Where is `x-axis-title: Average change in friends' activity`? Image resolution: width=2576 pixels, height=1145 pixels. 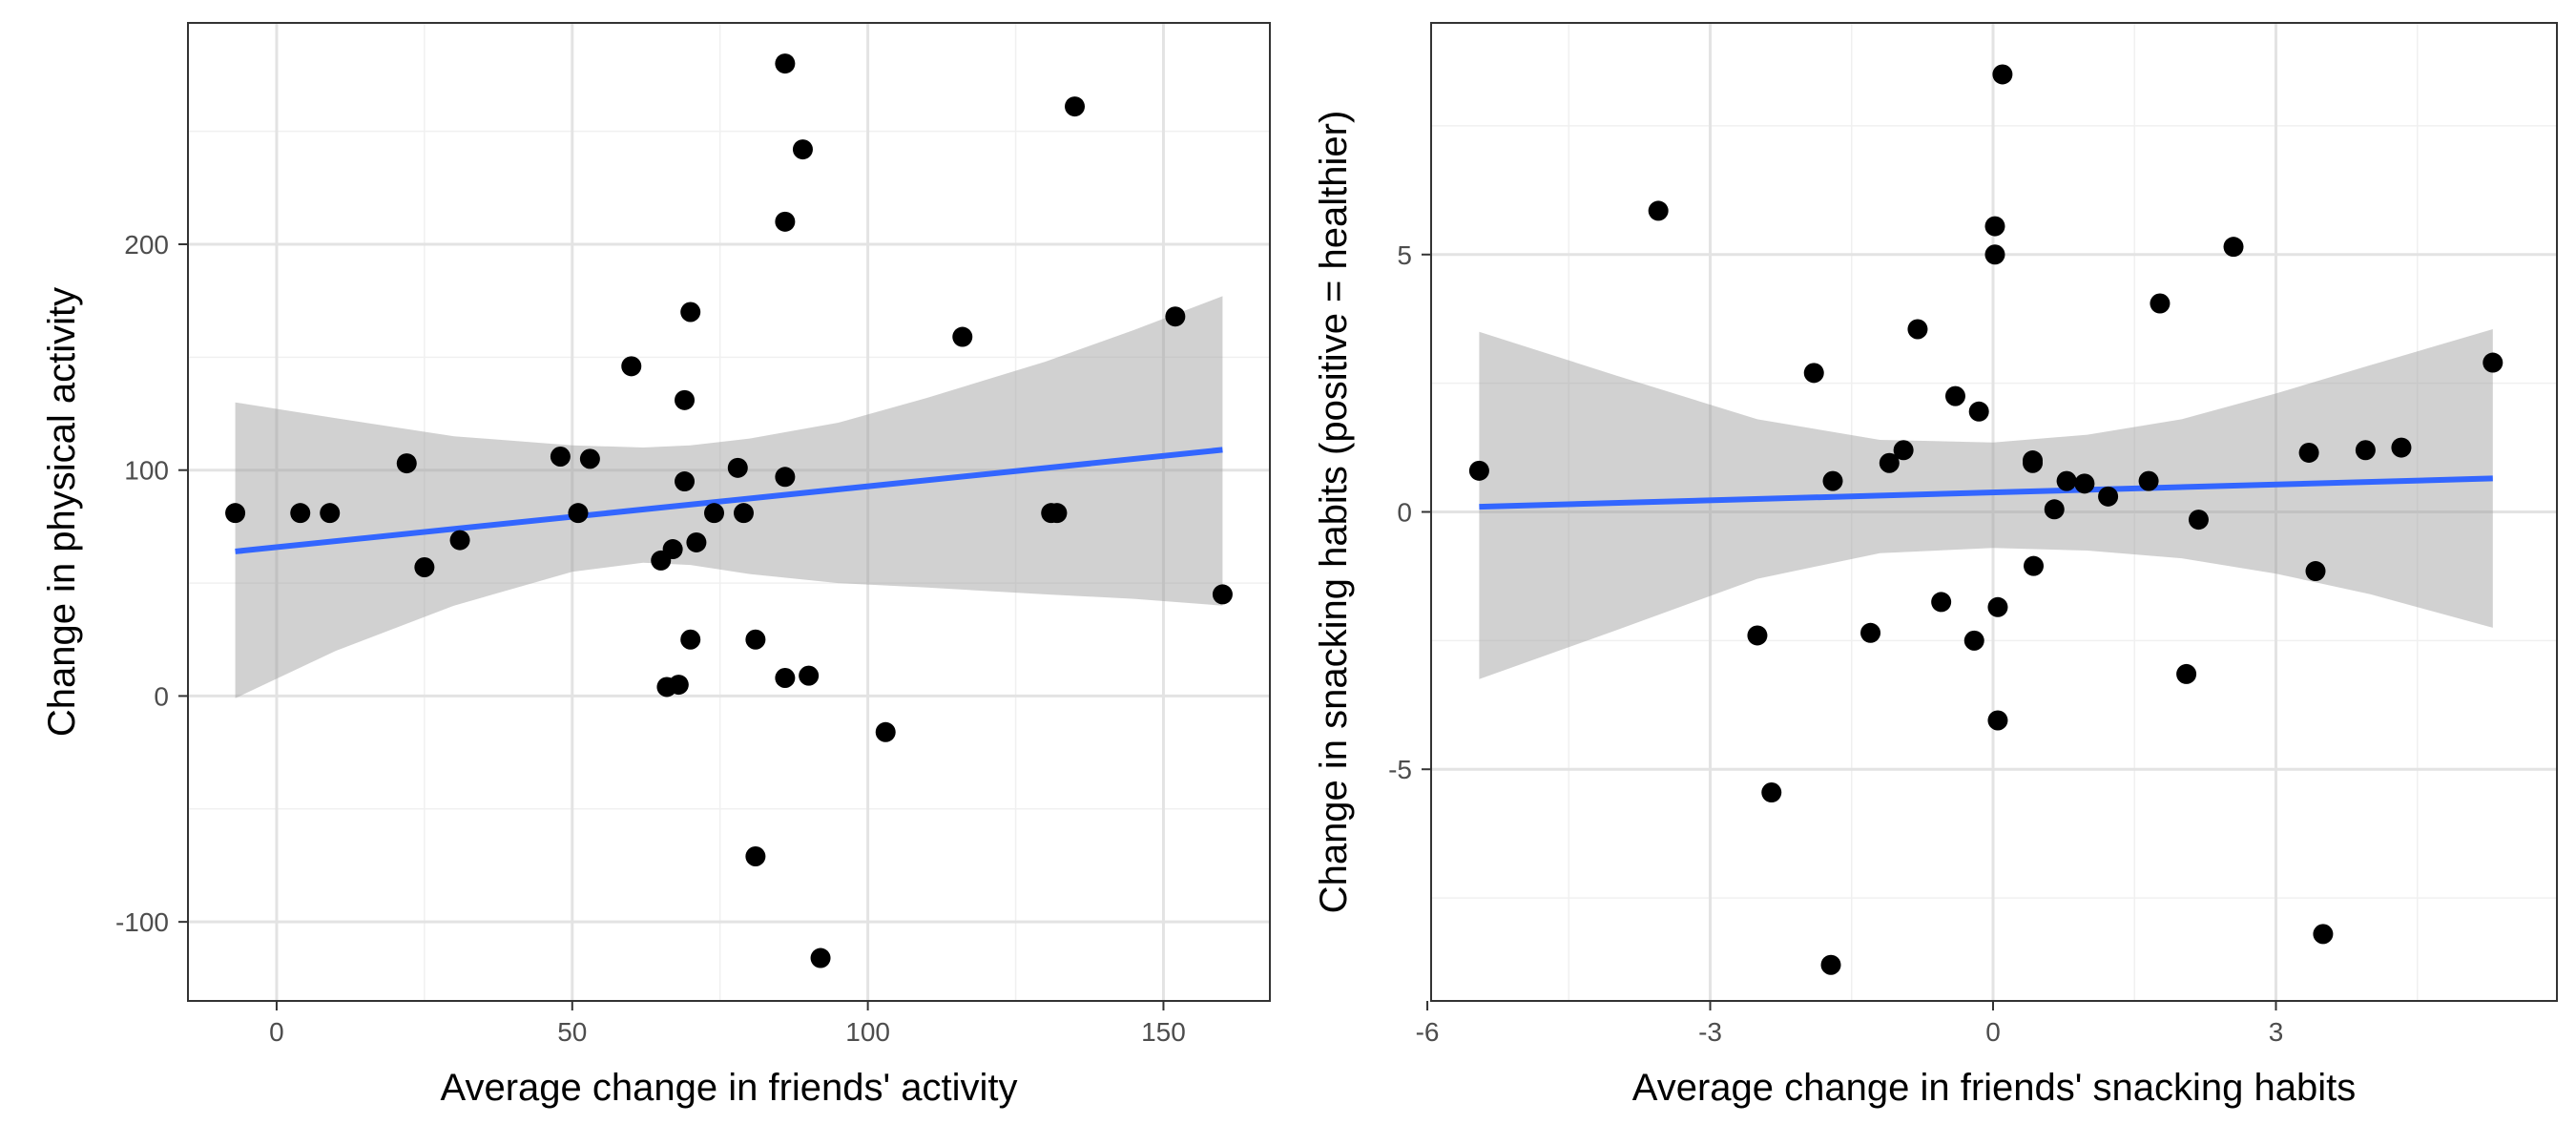
x-axis-title: Average change in friends' activity is located at coordinates (728, 1088).